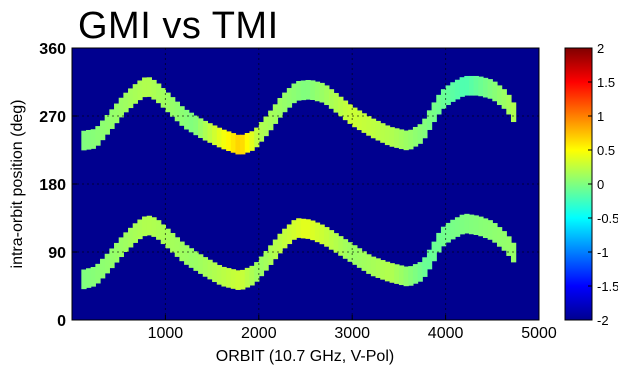 The width and height of the screenshot is (618, 370). Describe the element at coordinates (259, 333) in the screenshot. I see `x-tick-label: 2000` at that location.